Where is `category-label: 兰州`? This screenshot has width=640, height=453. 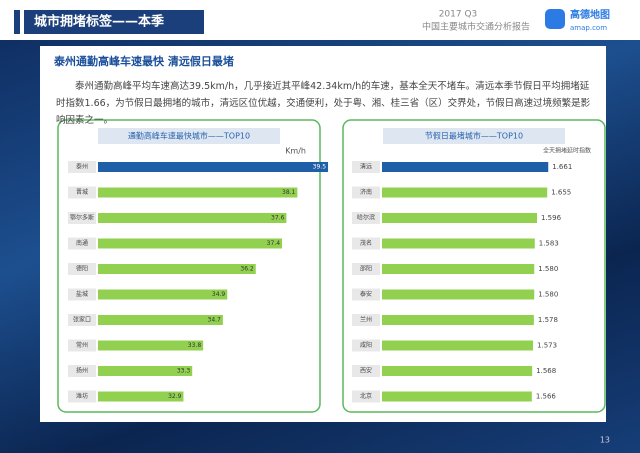 category-label: 兰州 is located at coordinates (366, 320).